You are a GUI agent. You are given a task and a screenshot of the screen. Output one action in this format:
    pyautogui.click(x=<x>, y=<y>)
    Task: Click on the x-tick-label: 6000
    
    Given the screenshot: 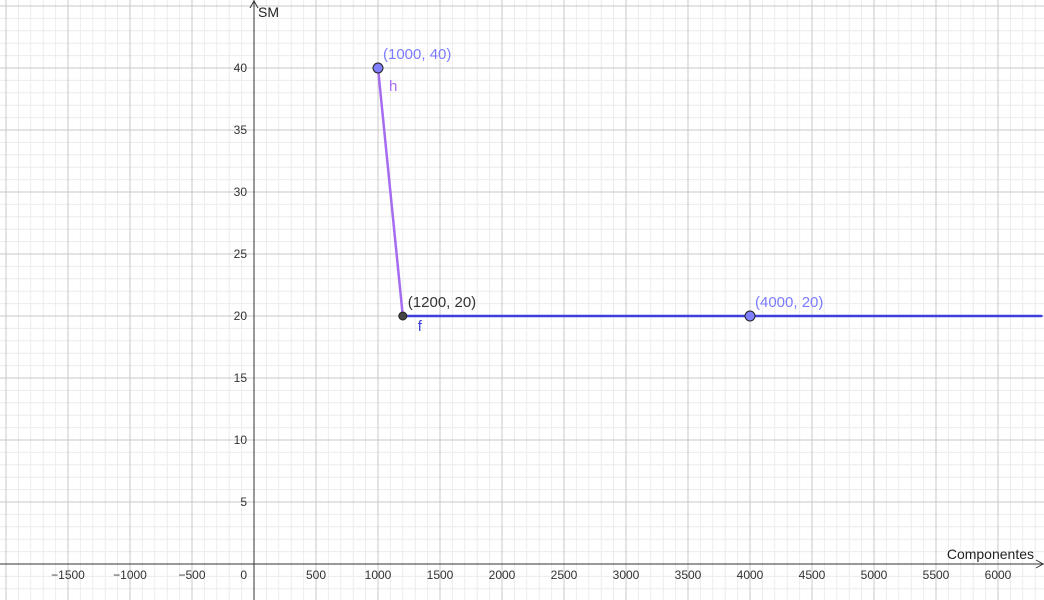 What is the action you would take?
    pyautogui.click(x=998, y=575)
    